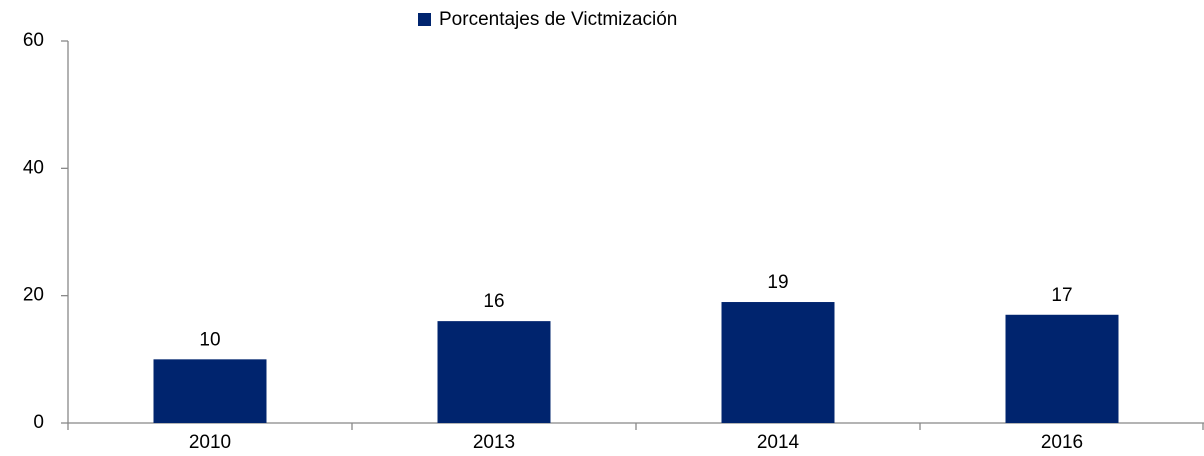 The height and width of the screenshot is (456, 1204). Describe the element at coordinates (778, 442) in the screenshot. I see `x-tick-label: 2014` at that location.